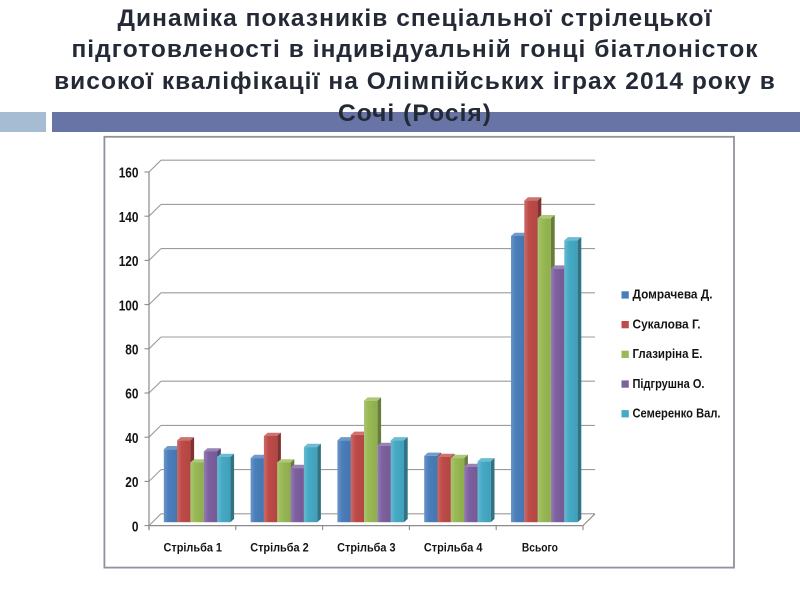 The image size is (800, 600). Describe the element at coordinates (540, 547) in the screenshot. I see `svg-text: Всього` at that location.